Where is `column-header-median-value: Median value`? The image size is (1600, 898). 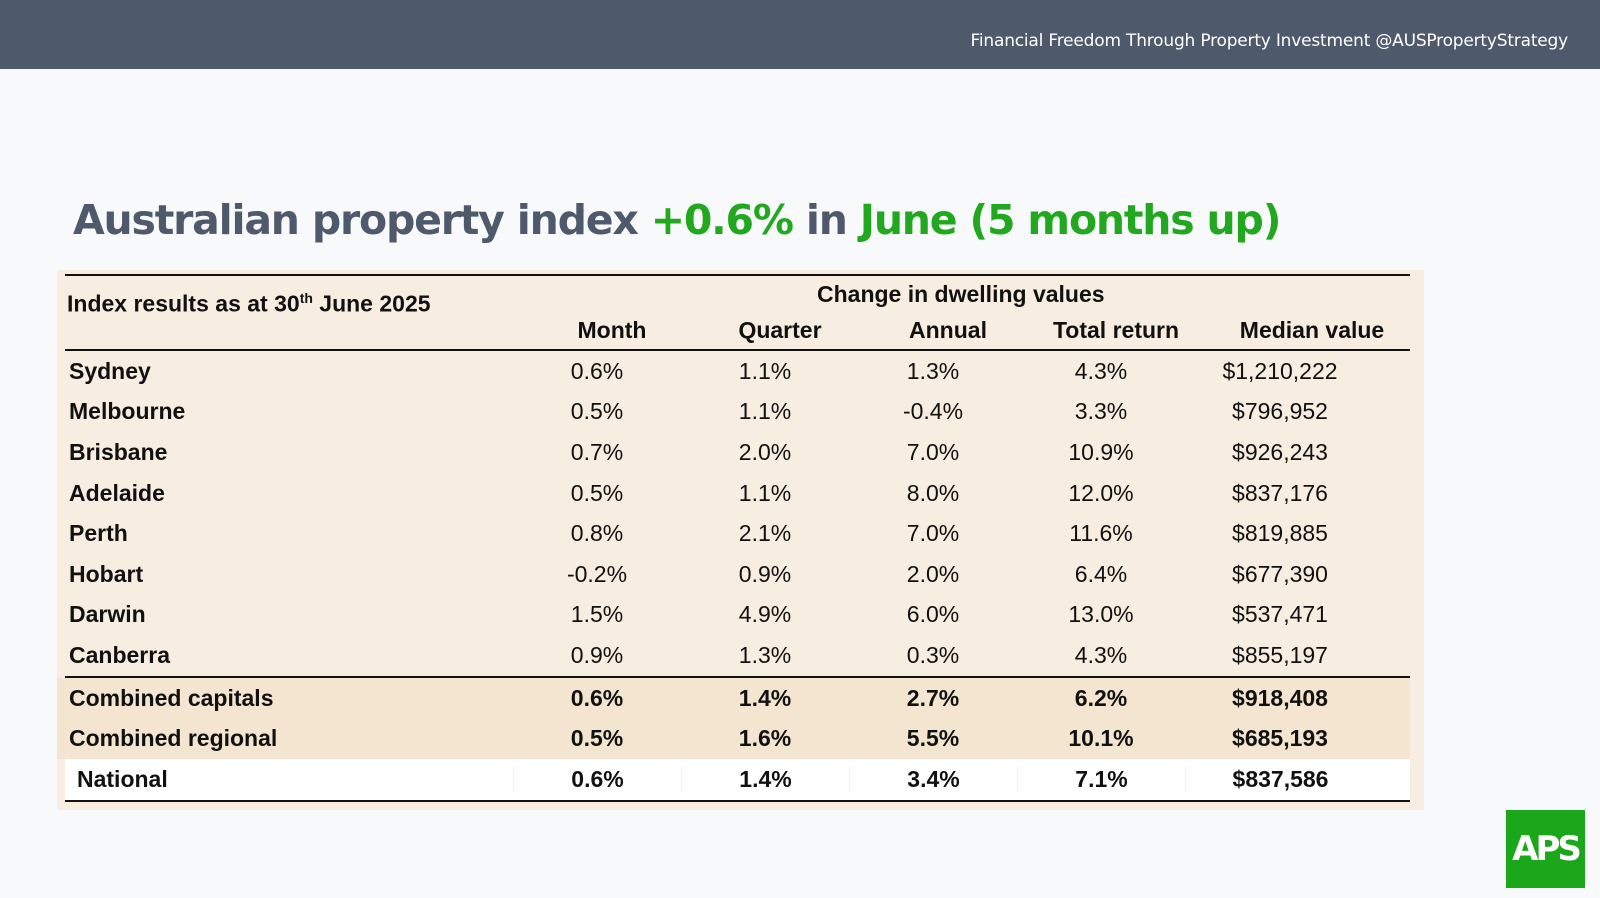 column-header-median-value: Median value is located at coordinates (1312, 330).